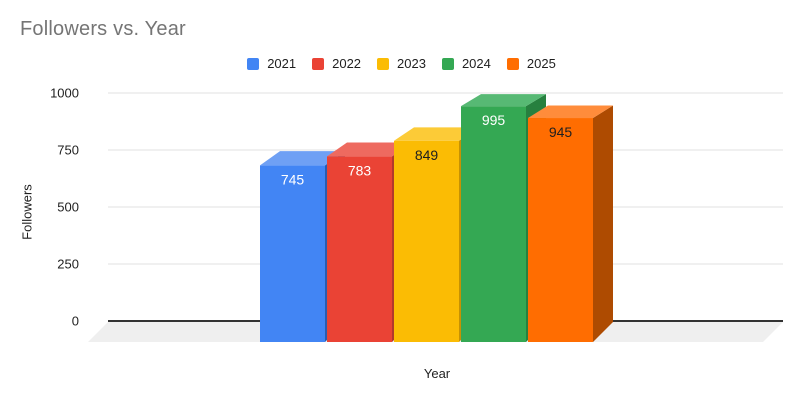 The width and height of the screenshot is (803, 403). I want to click on bar-value-label: 783, so click(360, 170).